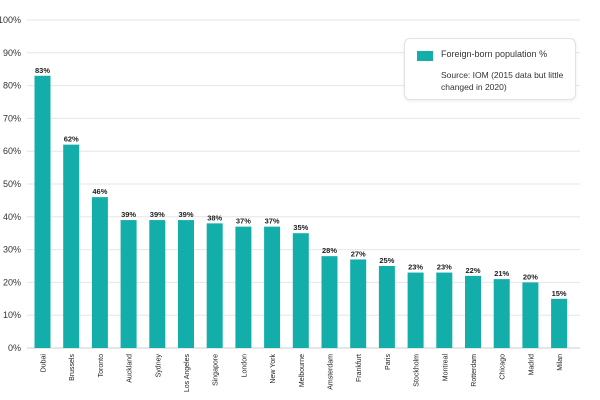 The width and height of the screenshot is (600, 400). I want to click on legend-swatch, so click(425, 56).